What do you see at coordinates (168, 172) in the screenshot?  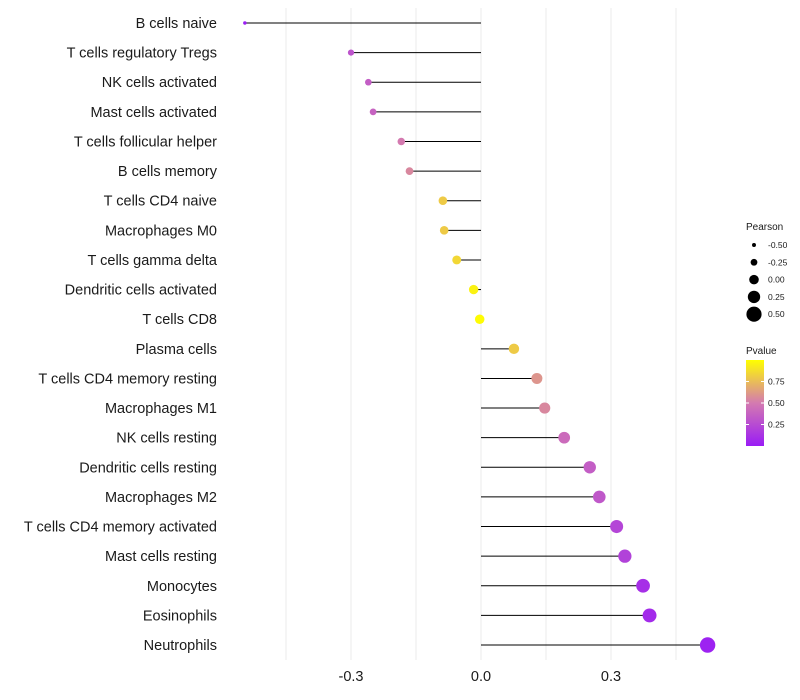 I see `category-label: B cells memory` at bounding box center [168, 172].